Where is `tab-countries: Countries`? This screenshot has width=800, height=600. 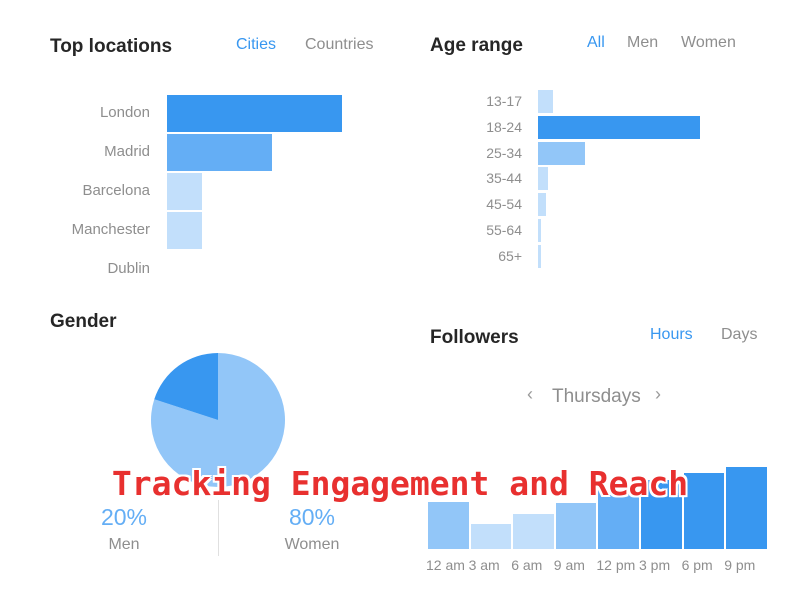 tab-countries: Countries is located at coordinates (339, 44).